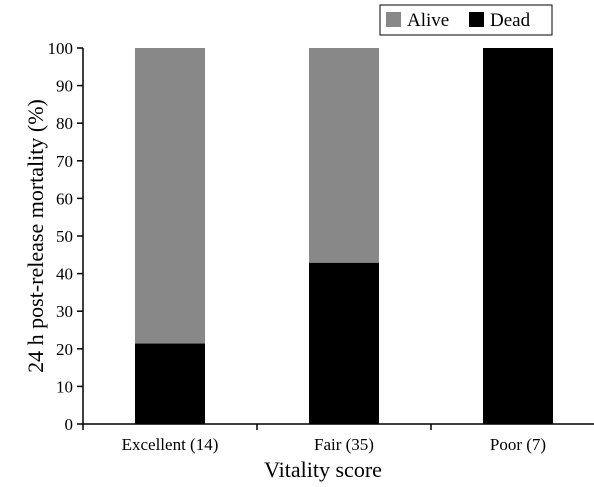 The width and height of the screenshot is (594, 487). I want to click on bar-alive-fair, so click(344, 155).